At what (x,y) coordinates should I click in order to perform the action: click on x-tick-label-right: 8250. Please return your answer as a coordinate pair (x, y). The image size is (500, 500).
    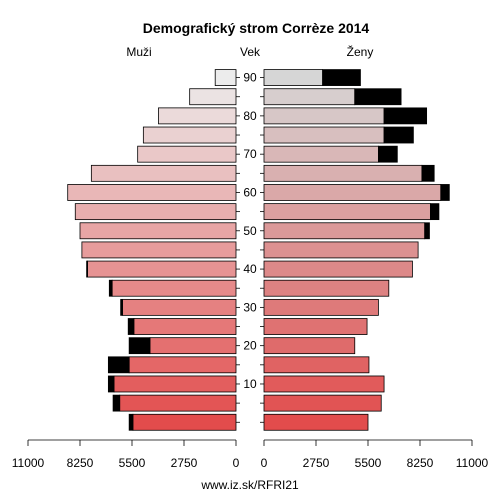
    Looking at the image, I should click on (420, 463).